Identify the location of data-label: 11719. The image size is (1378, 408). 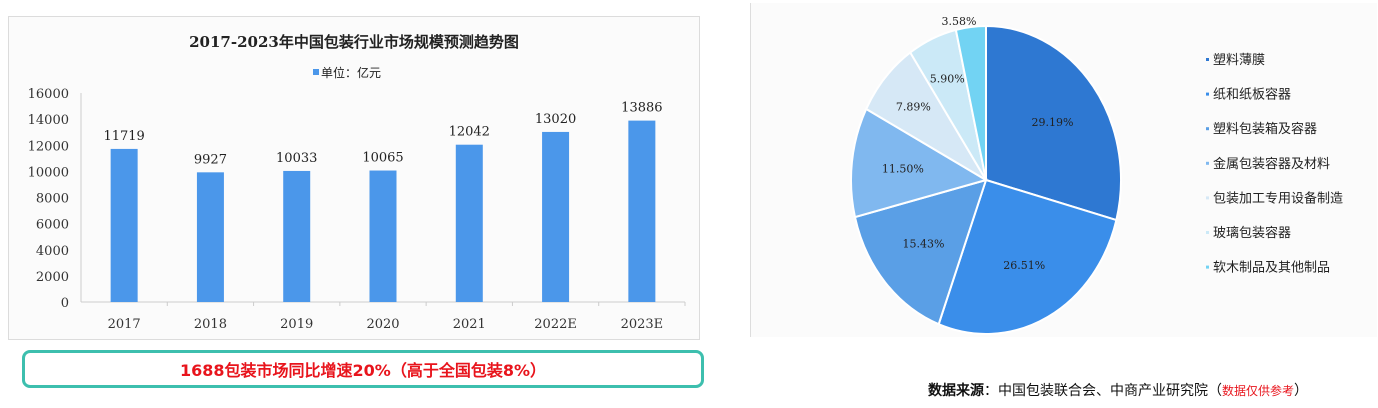
(123, 136).